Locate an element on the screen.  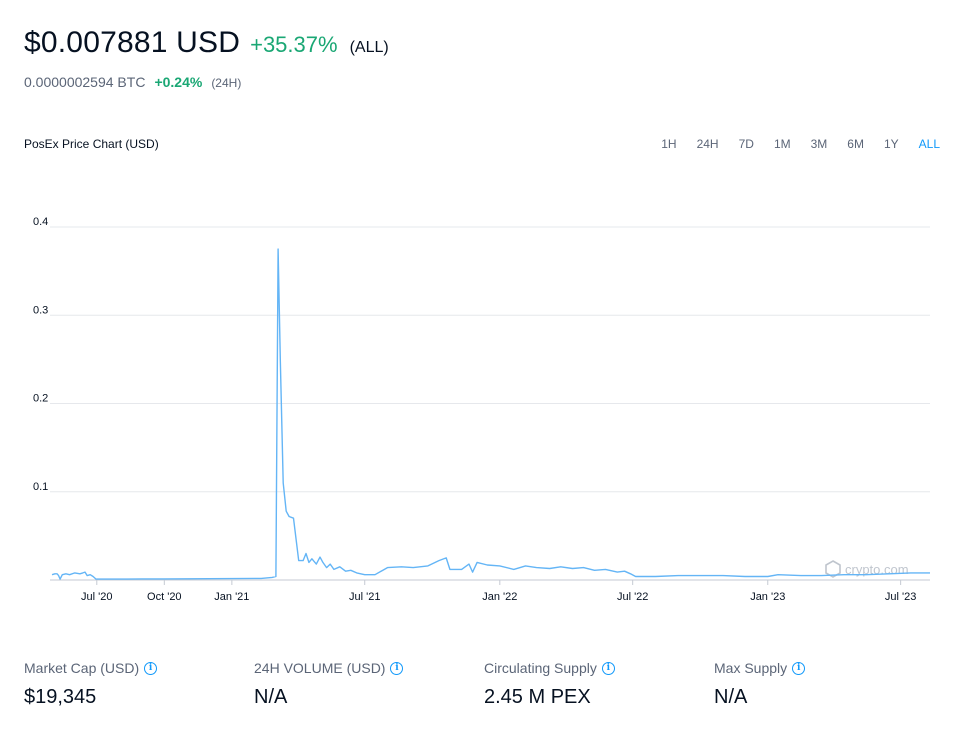
range-tab-1m: 1M is located at coordinates (782, 144).